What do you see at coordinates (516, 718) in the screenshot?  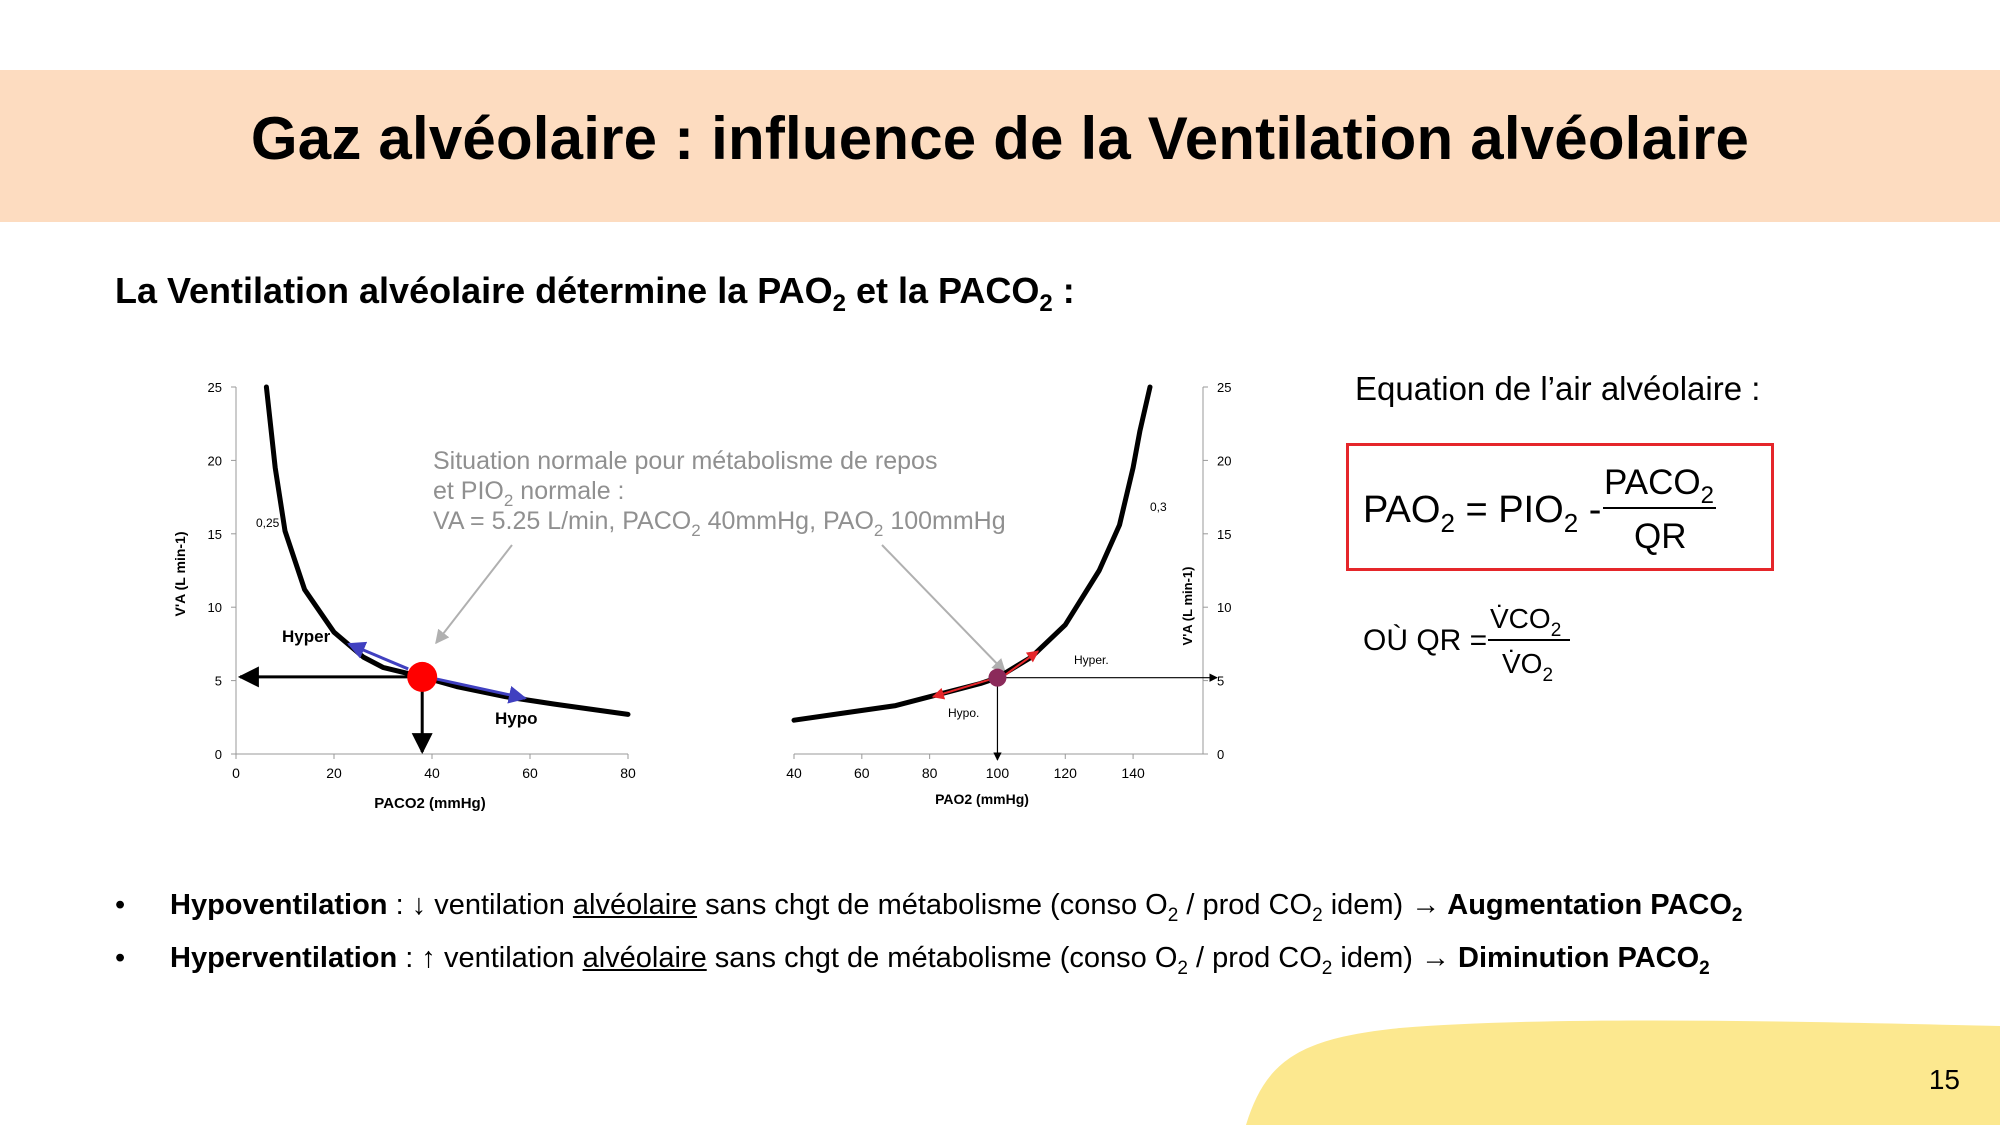 I see `chart1-hypo-label: Hypo` at bounding box center [516, 718].